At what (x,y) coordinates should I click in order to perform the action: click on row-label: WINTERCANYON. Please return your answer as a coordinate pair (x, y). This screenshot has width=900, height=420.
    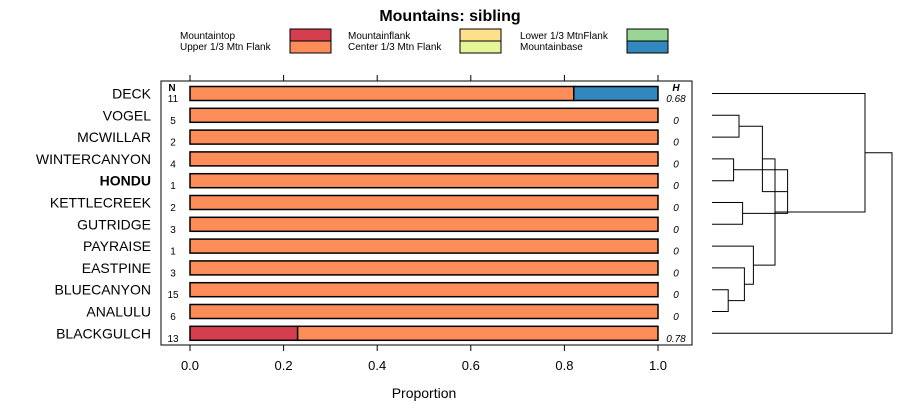
    Looking at the image, I should click on (93, 159).